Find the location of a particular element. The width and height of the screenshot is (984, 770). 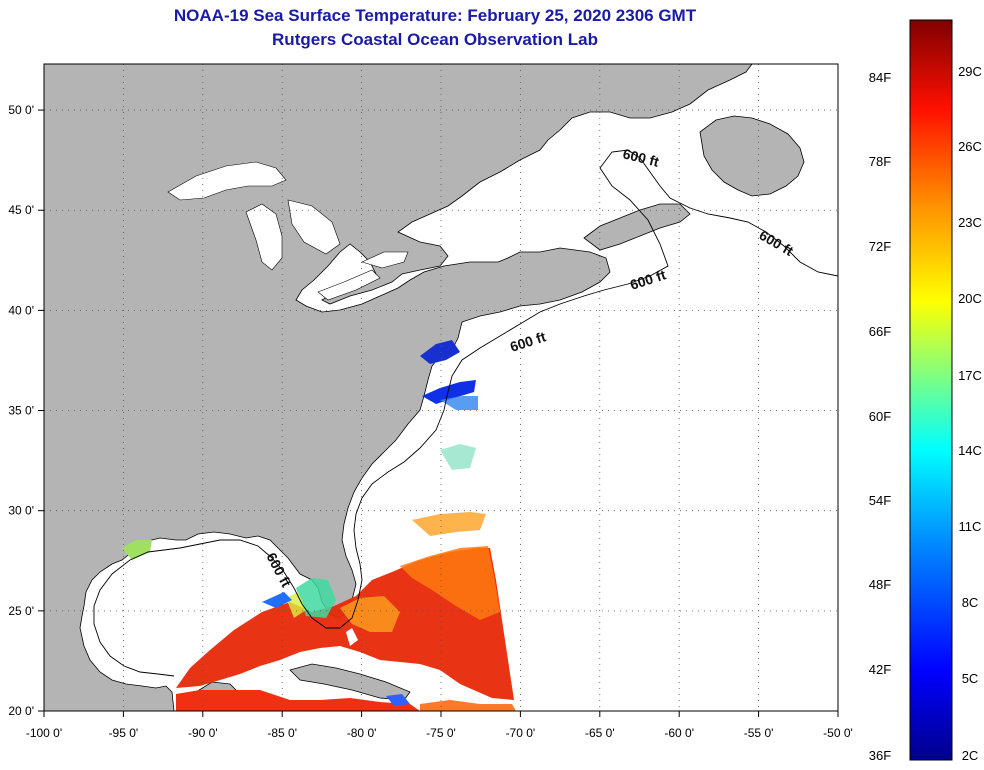

colorbar-label-c: 23C is located at coordinates (970, 222).